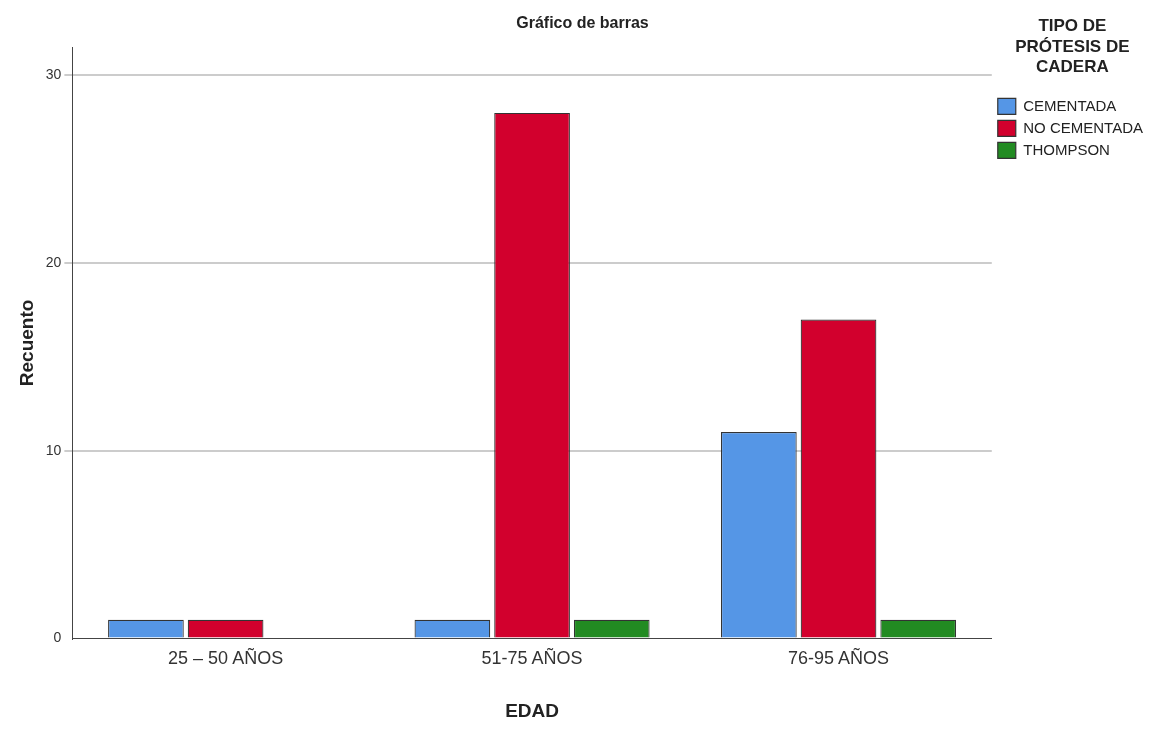  I want to click on chart-title: Gráfico de barras, so click(582, 23).